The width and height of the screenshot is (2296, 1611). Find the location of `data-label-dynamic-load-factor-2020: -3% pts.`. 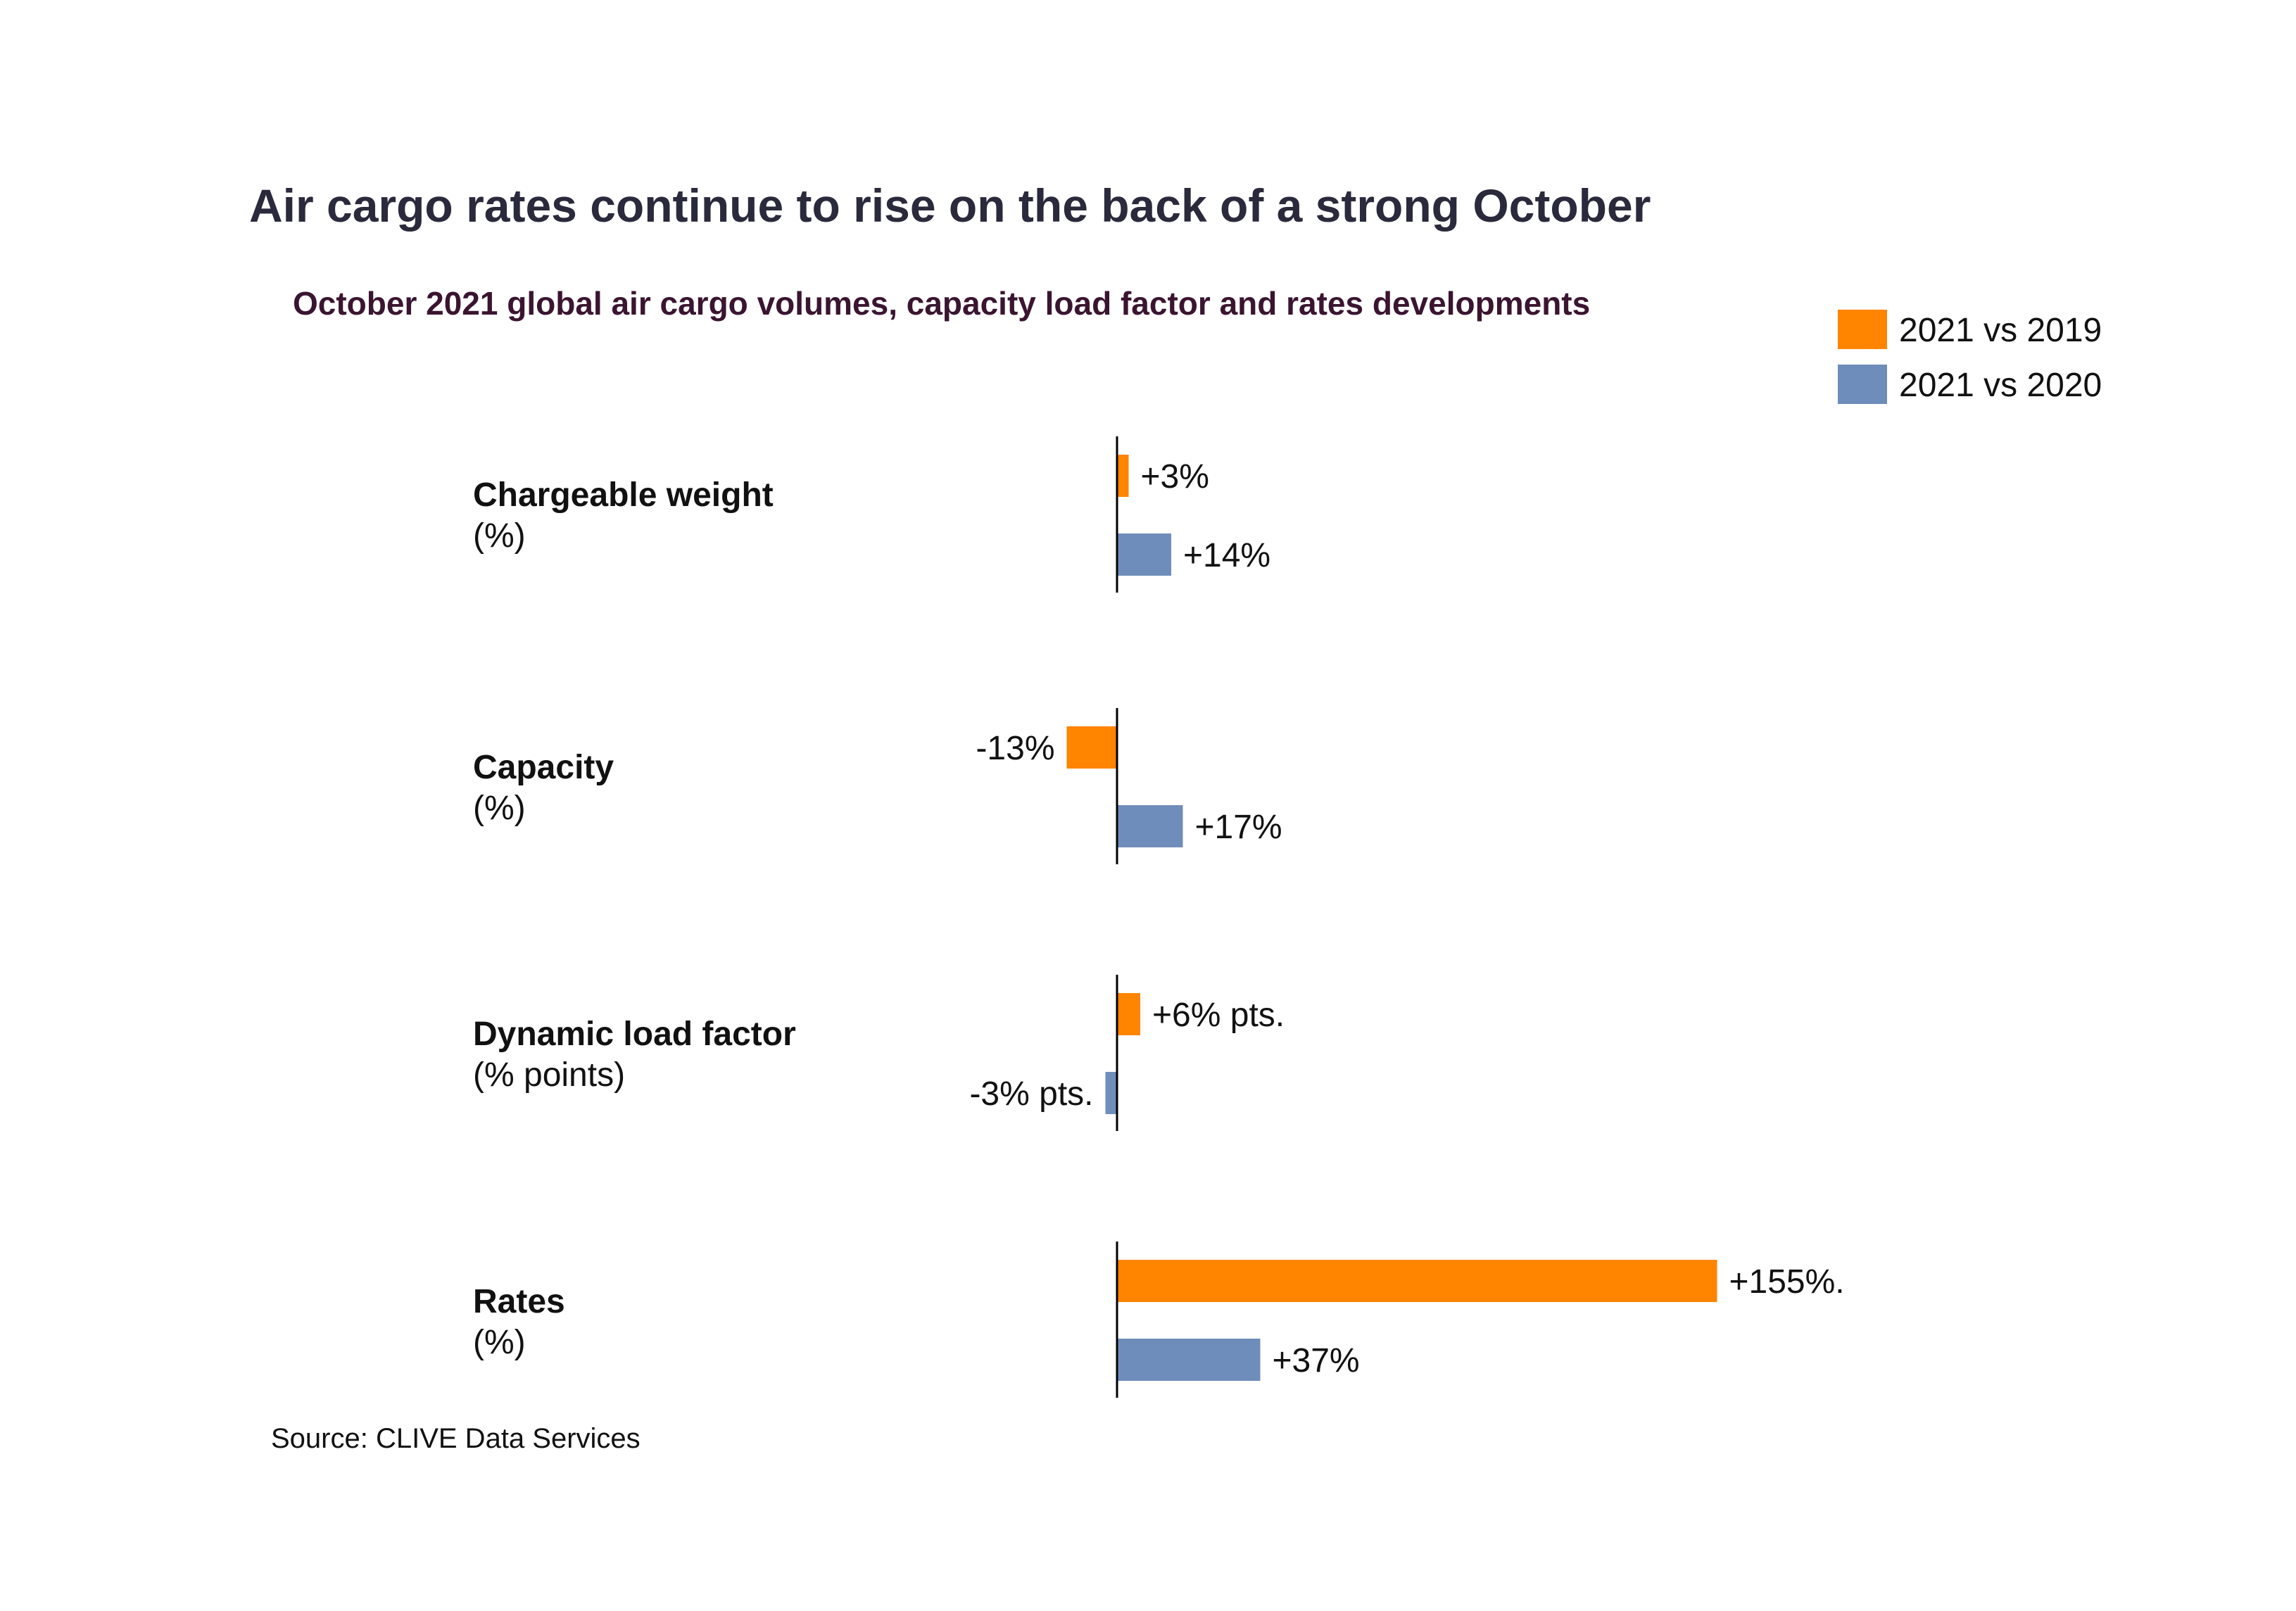

data-label-dynamic-load-factor-2020: -3% pts. is located at coordinates (1031, 1094).